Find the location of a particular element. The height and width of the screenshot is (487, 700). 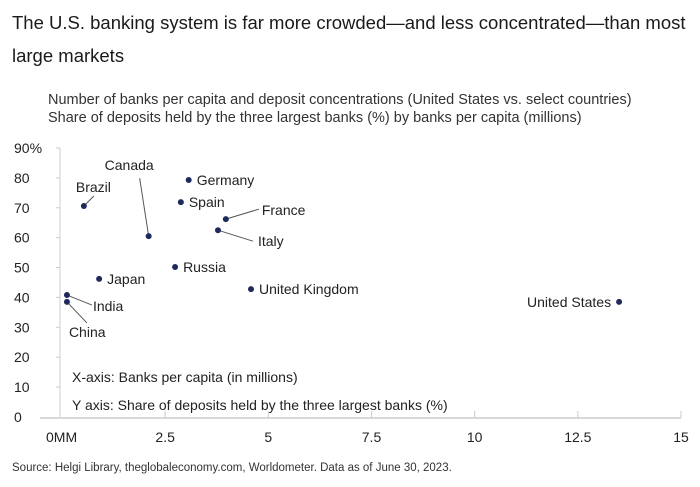

data-label: France is located at coordinates (284, 210).